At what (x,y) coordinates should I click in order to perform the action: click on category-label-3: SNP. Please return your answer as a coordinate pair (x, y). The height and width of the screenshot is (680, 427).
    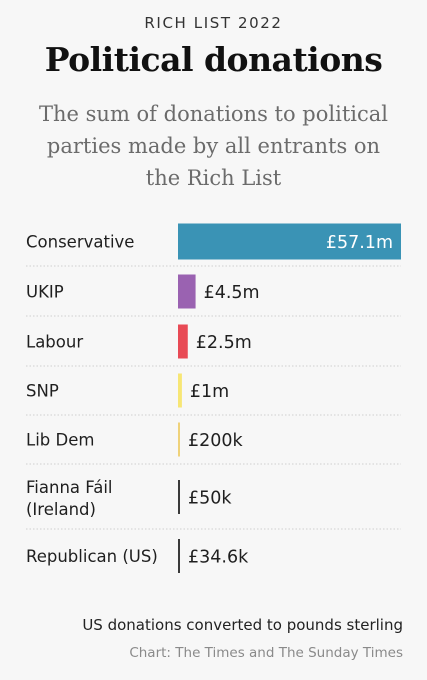
    Looking at the image, I should click on (42, 391).